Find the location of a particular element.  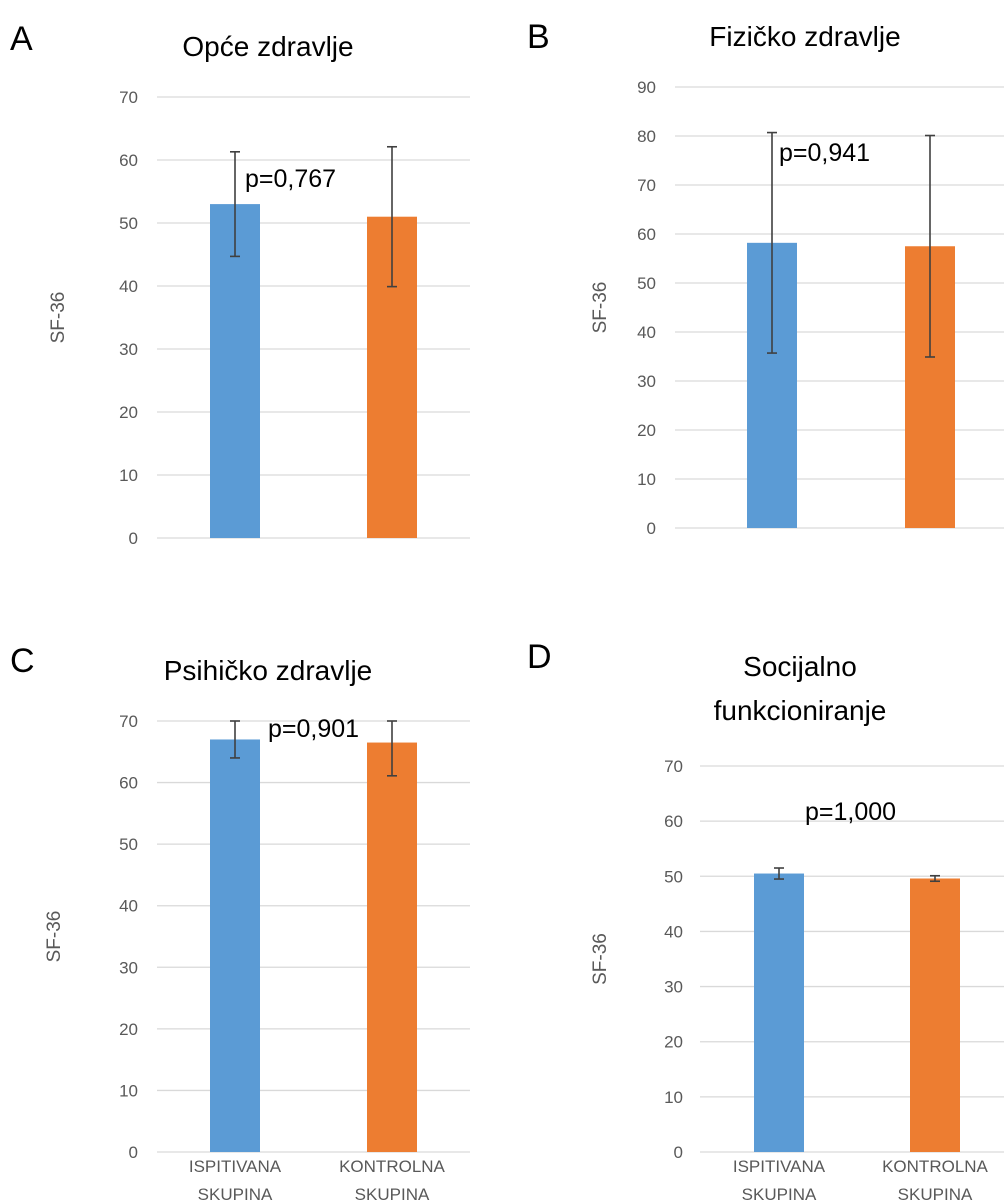

p-value-annotation: p=0,901 is located at coordinates (313, 729).